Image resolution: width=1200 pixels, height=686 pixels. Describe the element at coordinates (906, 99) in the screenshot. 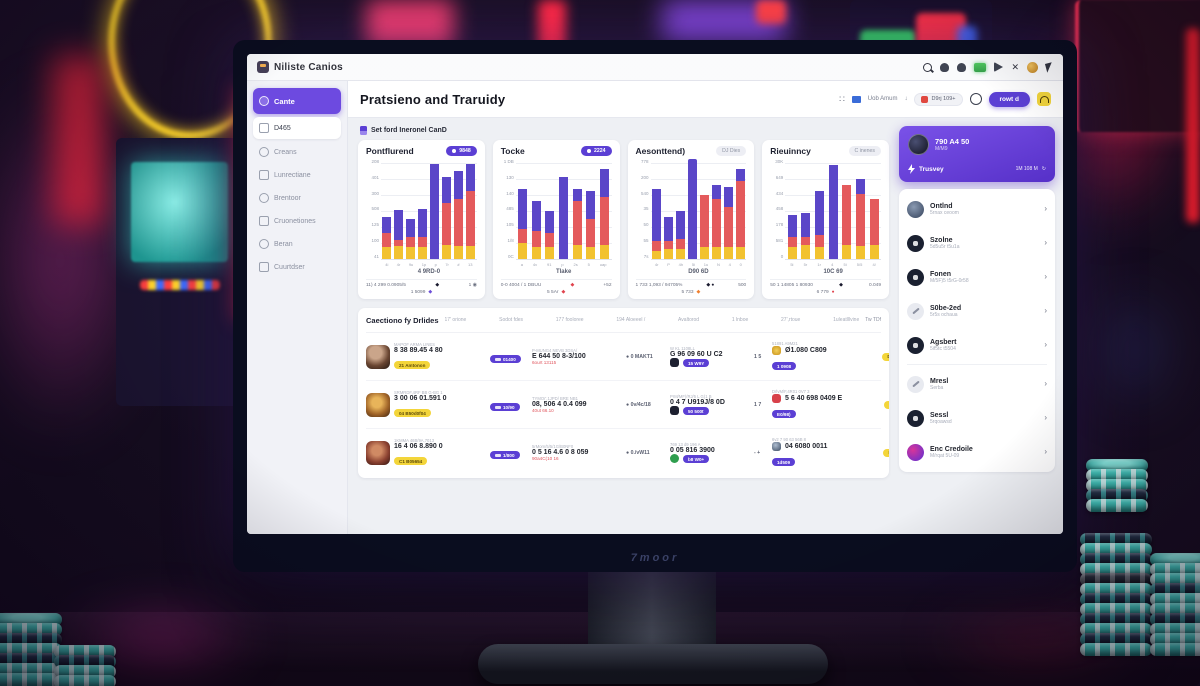

I see `download-arrow-icon: ↓` at that location.